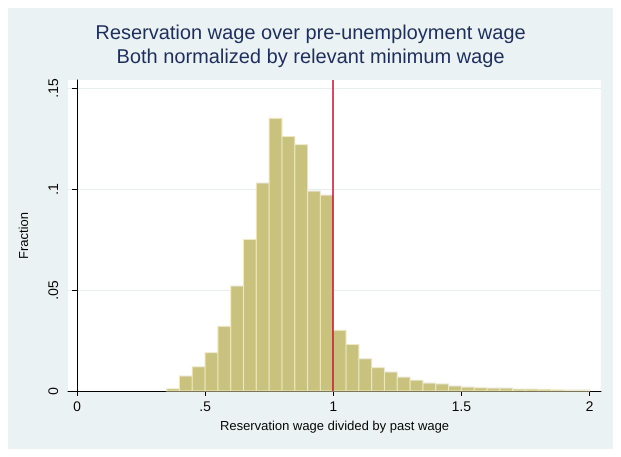 This screenshot has width=621, height=457. What do you see at coordinates (53, 390) in the screenshot?
I see `y-tick-label: 0` at bounding box center [53, 390].